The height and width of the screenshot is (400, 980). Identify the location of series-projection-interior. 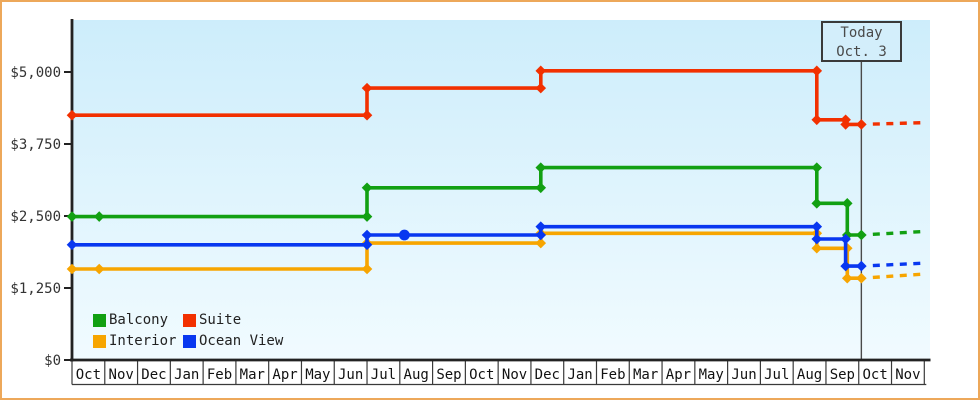
(897, 276).